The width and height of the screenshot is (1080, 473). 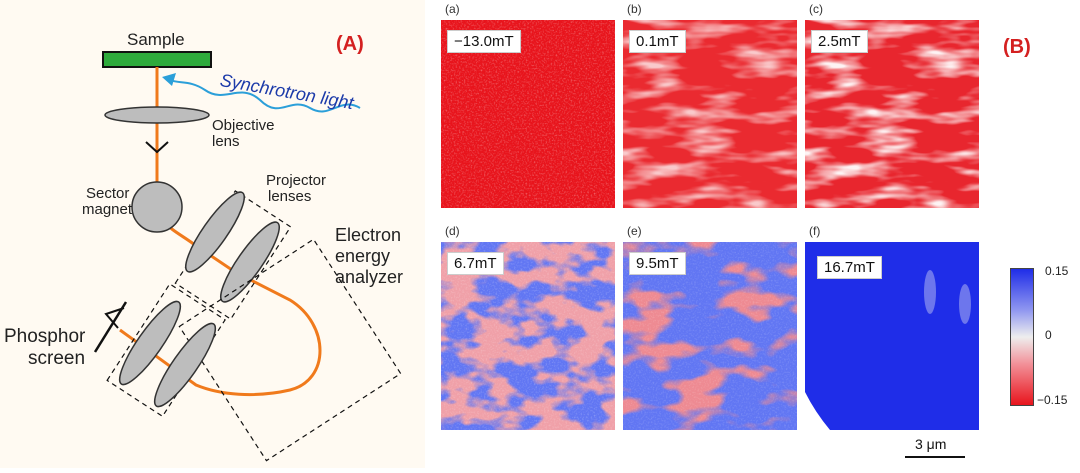 What do you see at coordinates (369, 277) in the screenshot?
I see `analyzer-label-3: analyzer` at bounding box center [369, 277].